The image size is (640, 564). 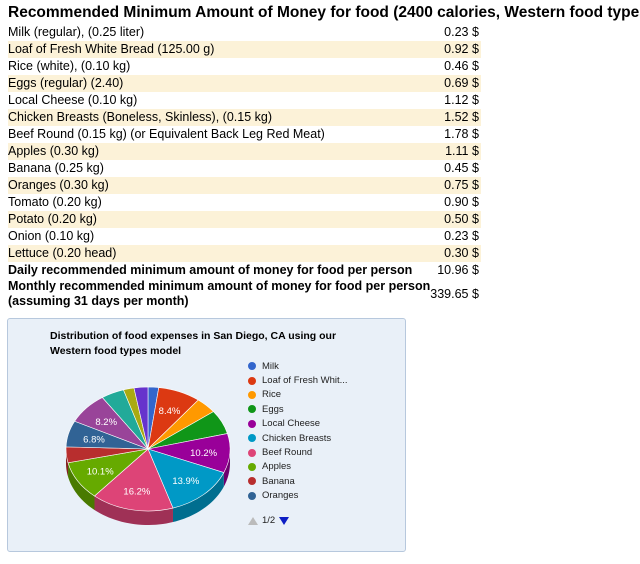 What do you see at coordinates (219, 49) in the screenshot?
I see `food-item-name: Loaf of Fresh White Bread (125.00 g)` at bounding box center [219, 49].